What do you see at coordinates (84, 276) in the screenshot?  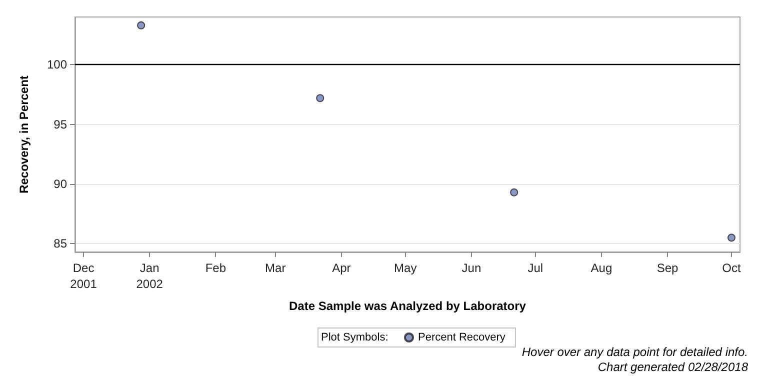 I see `x-tick-label: Dec 2001` at bounding box center [84, 276].